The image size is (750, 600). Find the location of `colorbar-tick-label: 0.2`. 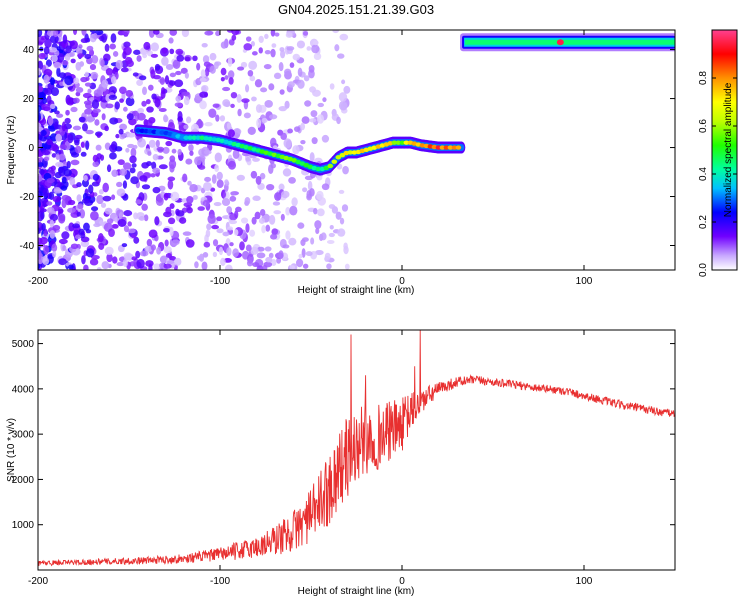

colorbar-tick-label: 0.2 is located at coordinates (703, 222).